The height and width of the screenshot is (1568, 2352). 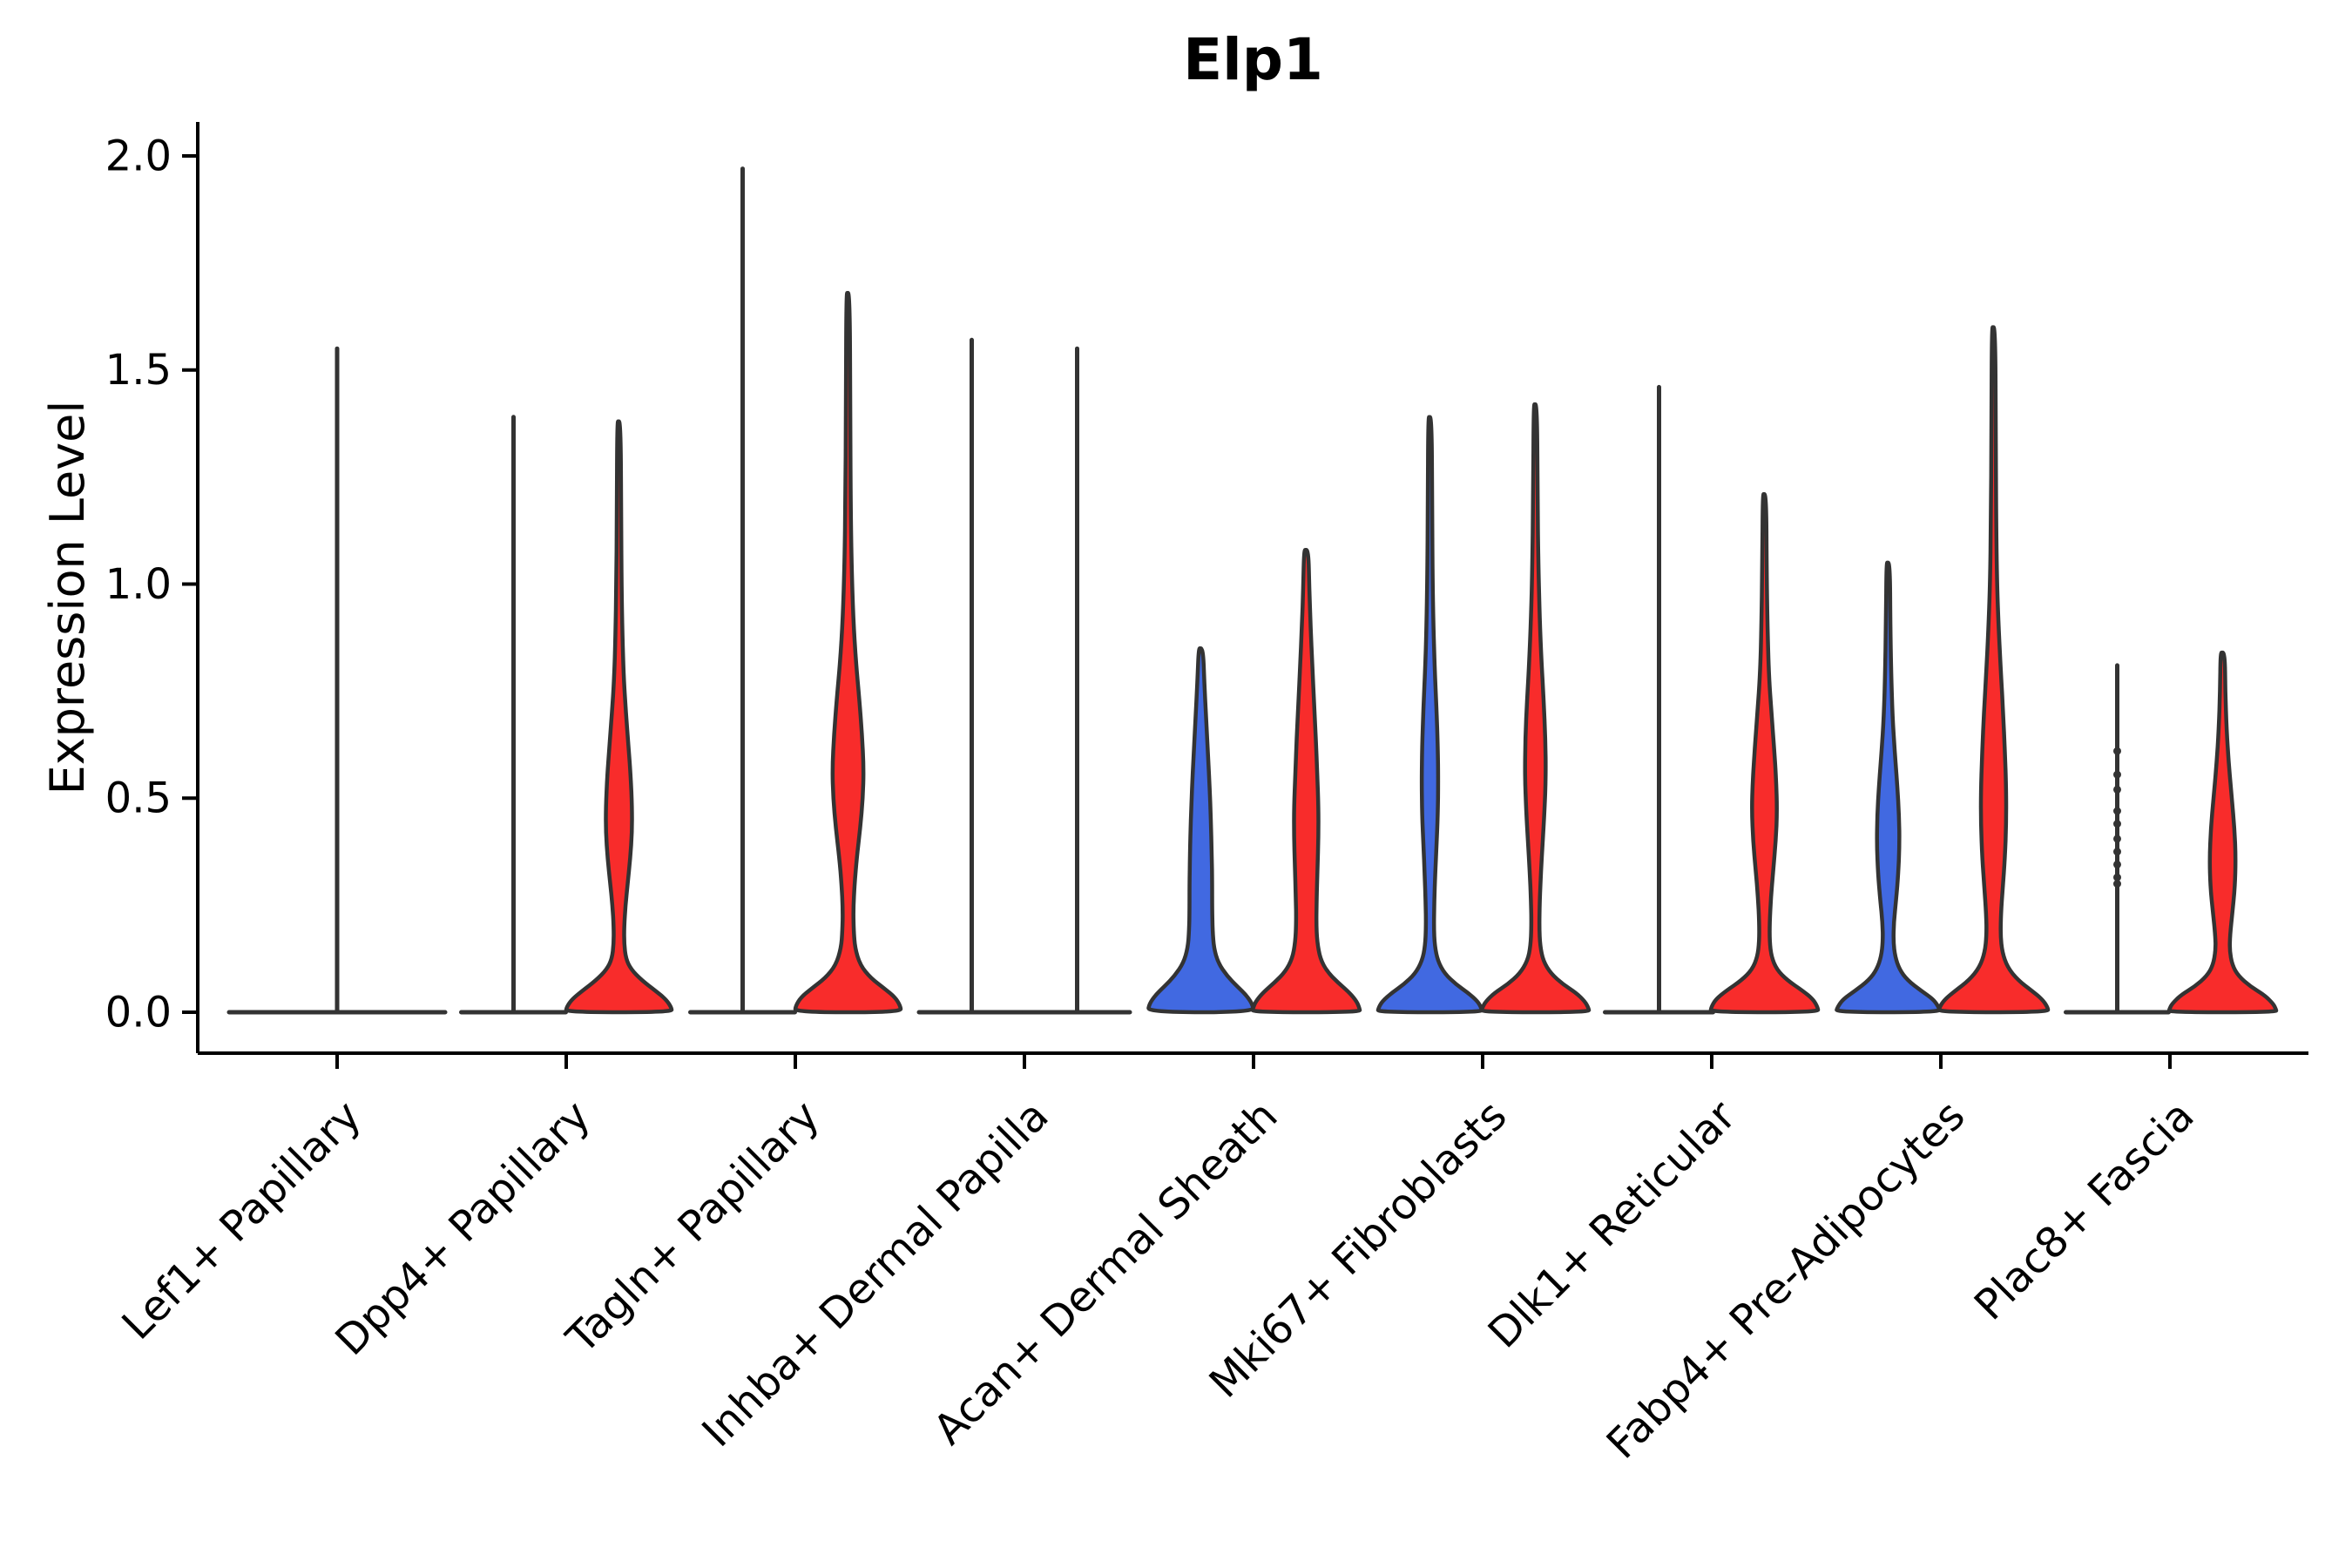 I want to click on violin-red-acan-dermal-sheath, so click(x=1306, y=781).